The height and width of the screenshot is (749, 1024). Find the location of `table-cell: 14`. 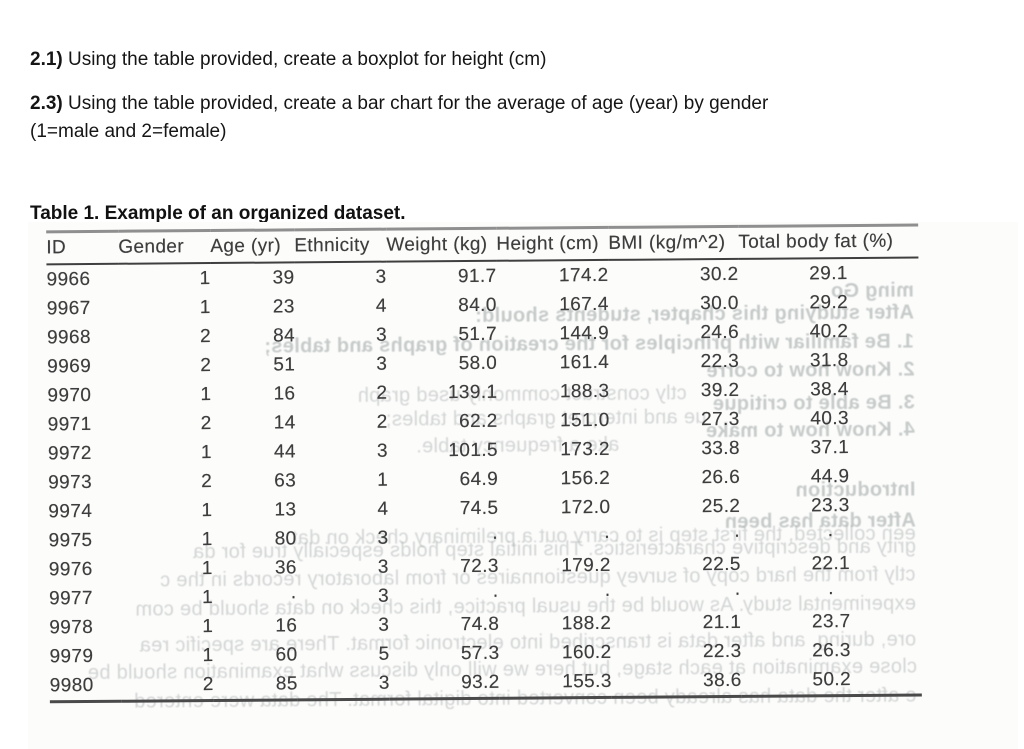

table-cell: 14 is located at coordinates (284, 423).